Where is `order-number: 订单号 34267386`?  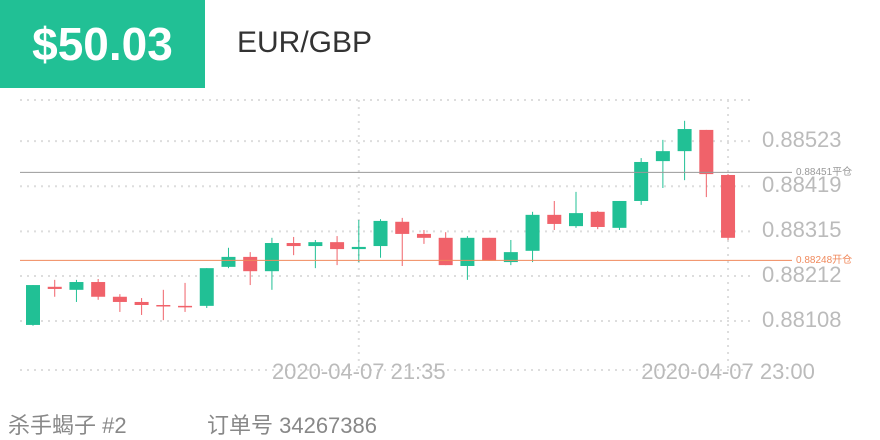 order-number: 订单号 34267386 is located at coordinates (292, 425).